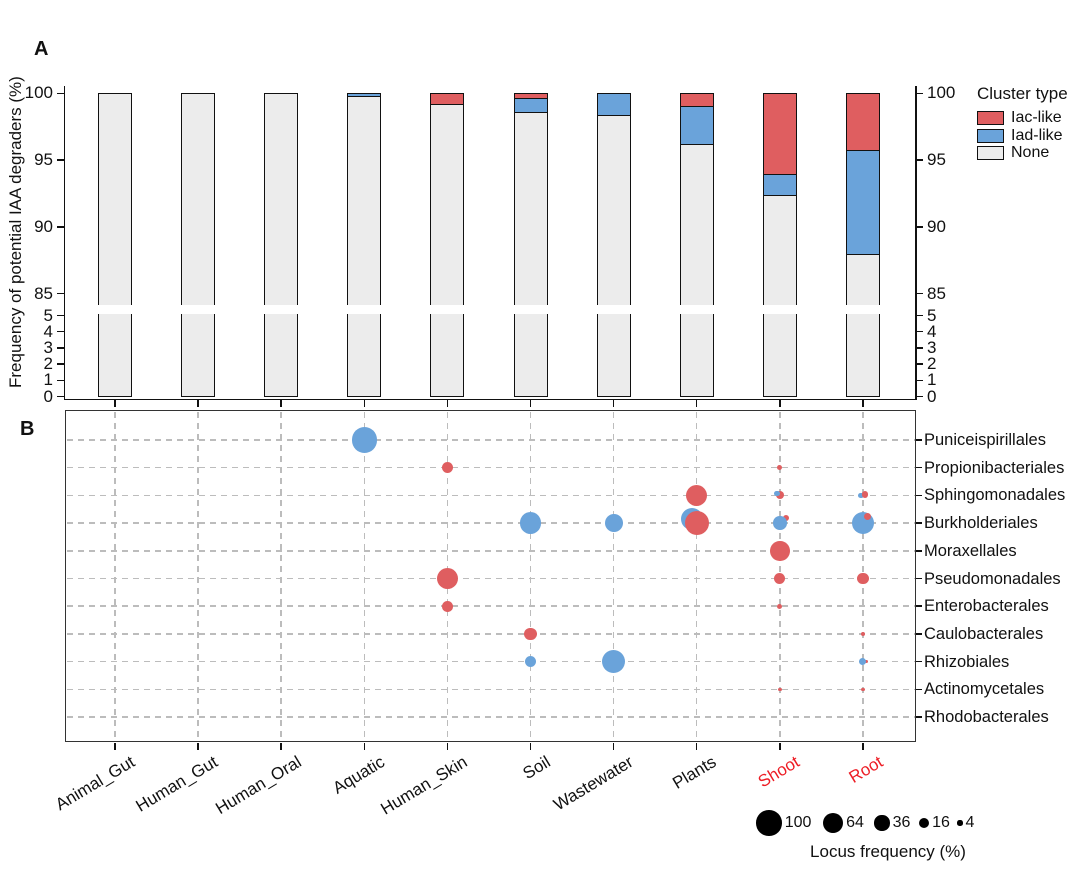  I want to click on bubble-Root-Sphingomonadales-Iad-like, so click(861, 495).